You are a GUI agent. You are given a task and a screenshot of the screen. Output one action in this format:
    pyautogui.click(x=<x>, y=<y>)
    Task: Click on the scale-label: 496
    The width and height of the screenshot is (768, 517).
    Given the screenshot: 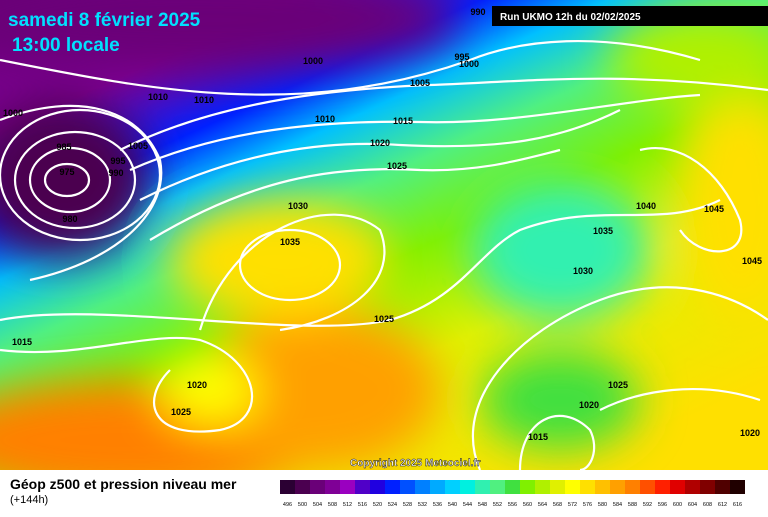 What is the action you would take?
    pyautogui.click(x=287, y=505)
    